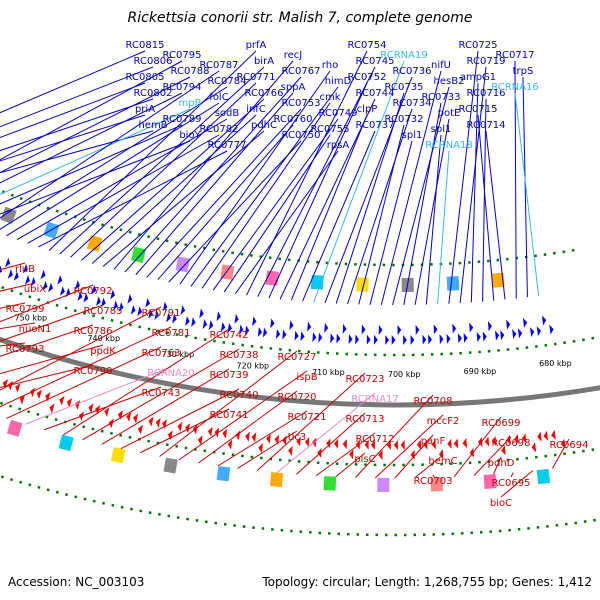 The image size is (600, 600). Describe the element at coordinates (219, 129) in the screenshot. I see `gene-label: RC0782` at that location.